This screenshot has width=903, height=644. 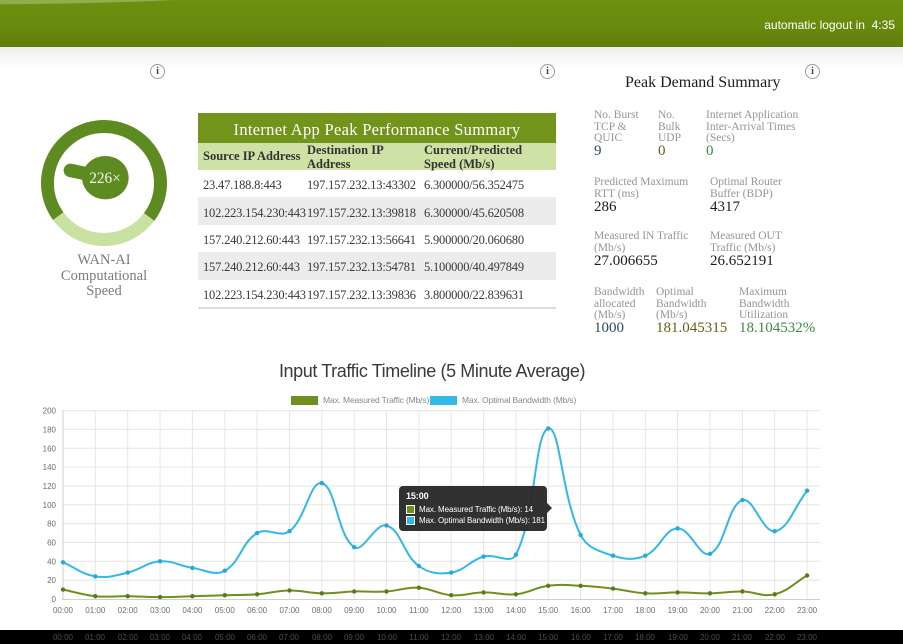 I want to click on svg-text: 120, so click(x=50, y=486).